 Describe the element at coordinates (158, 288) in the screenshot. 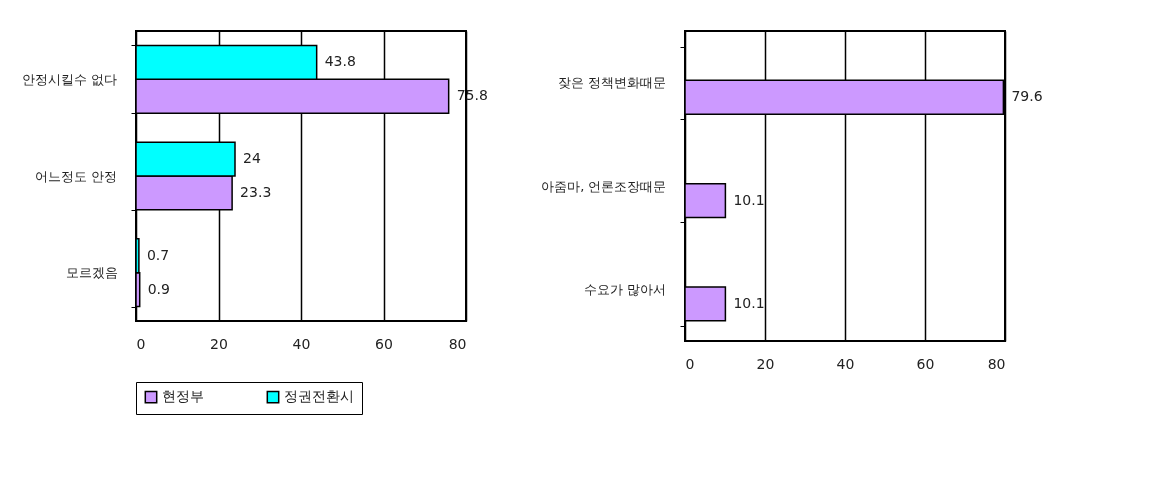

I see `data-label: 0.9` at that location.